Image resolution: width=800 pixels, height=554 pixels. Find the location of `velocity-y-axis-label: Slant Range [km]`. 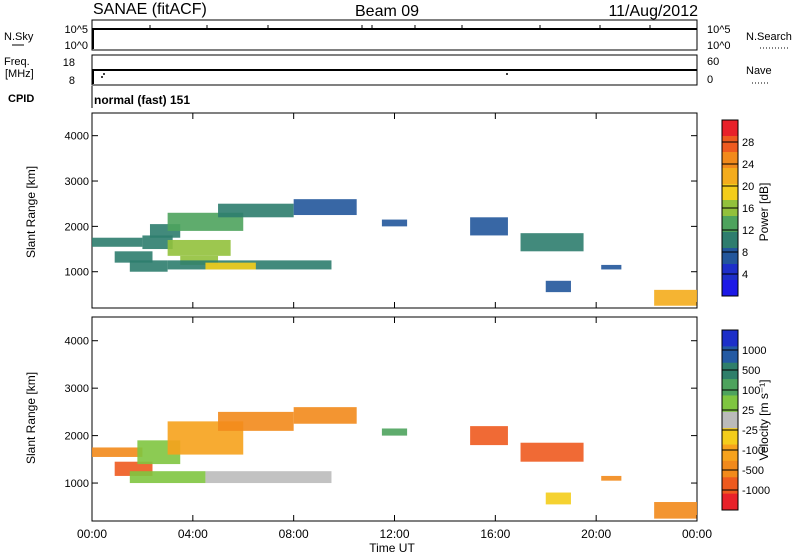

velocity-y-axis-label: Slant Range [km] is located at coordinates (31, 418).